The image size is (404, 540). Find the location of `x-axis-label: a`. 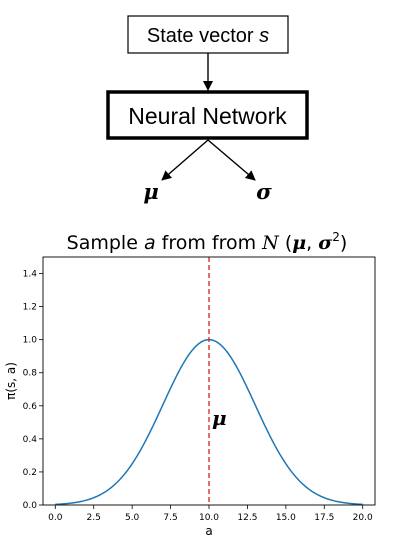

x-axis-label: a is located at coordinates (208, 531).